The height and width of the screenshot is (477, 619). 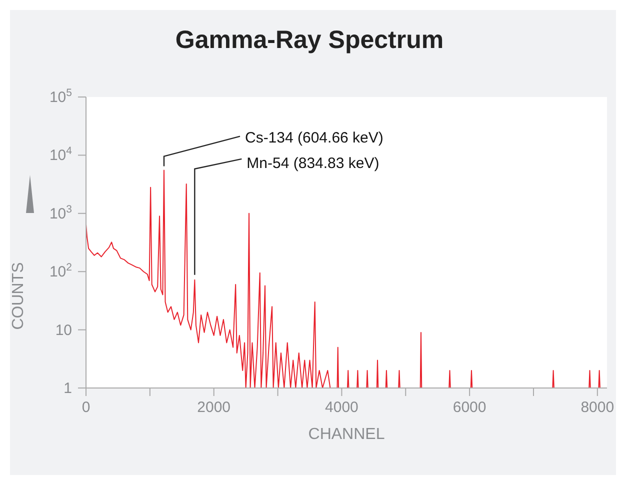 What do you see at coordinates (68, 388) in the screenshot?
I see `y-tick-label: 1` at bounding box center [68, 388].